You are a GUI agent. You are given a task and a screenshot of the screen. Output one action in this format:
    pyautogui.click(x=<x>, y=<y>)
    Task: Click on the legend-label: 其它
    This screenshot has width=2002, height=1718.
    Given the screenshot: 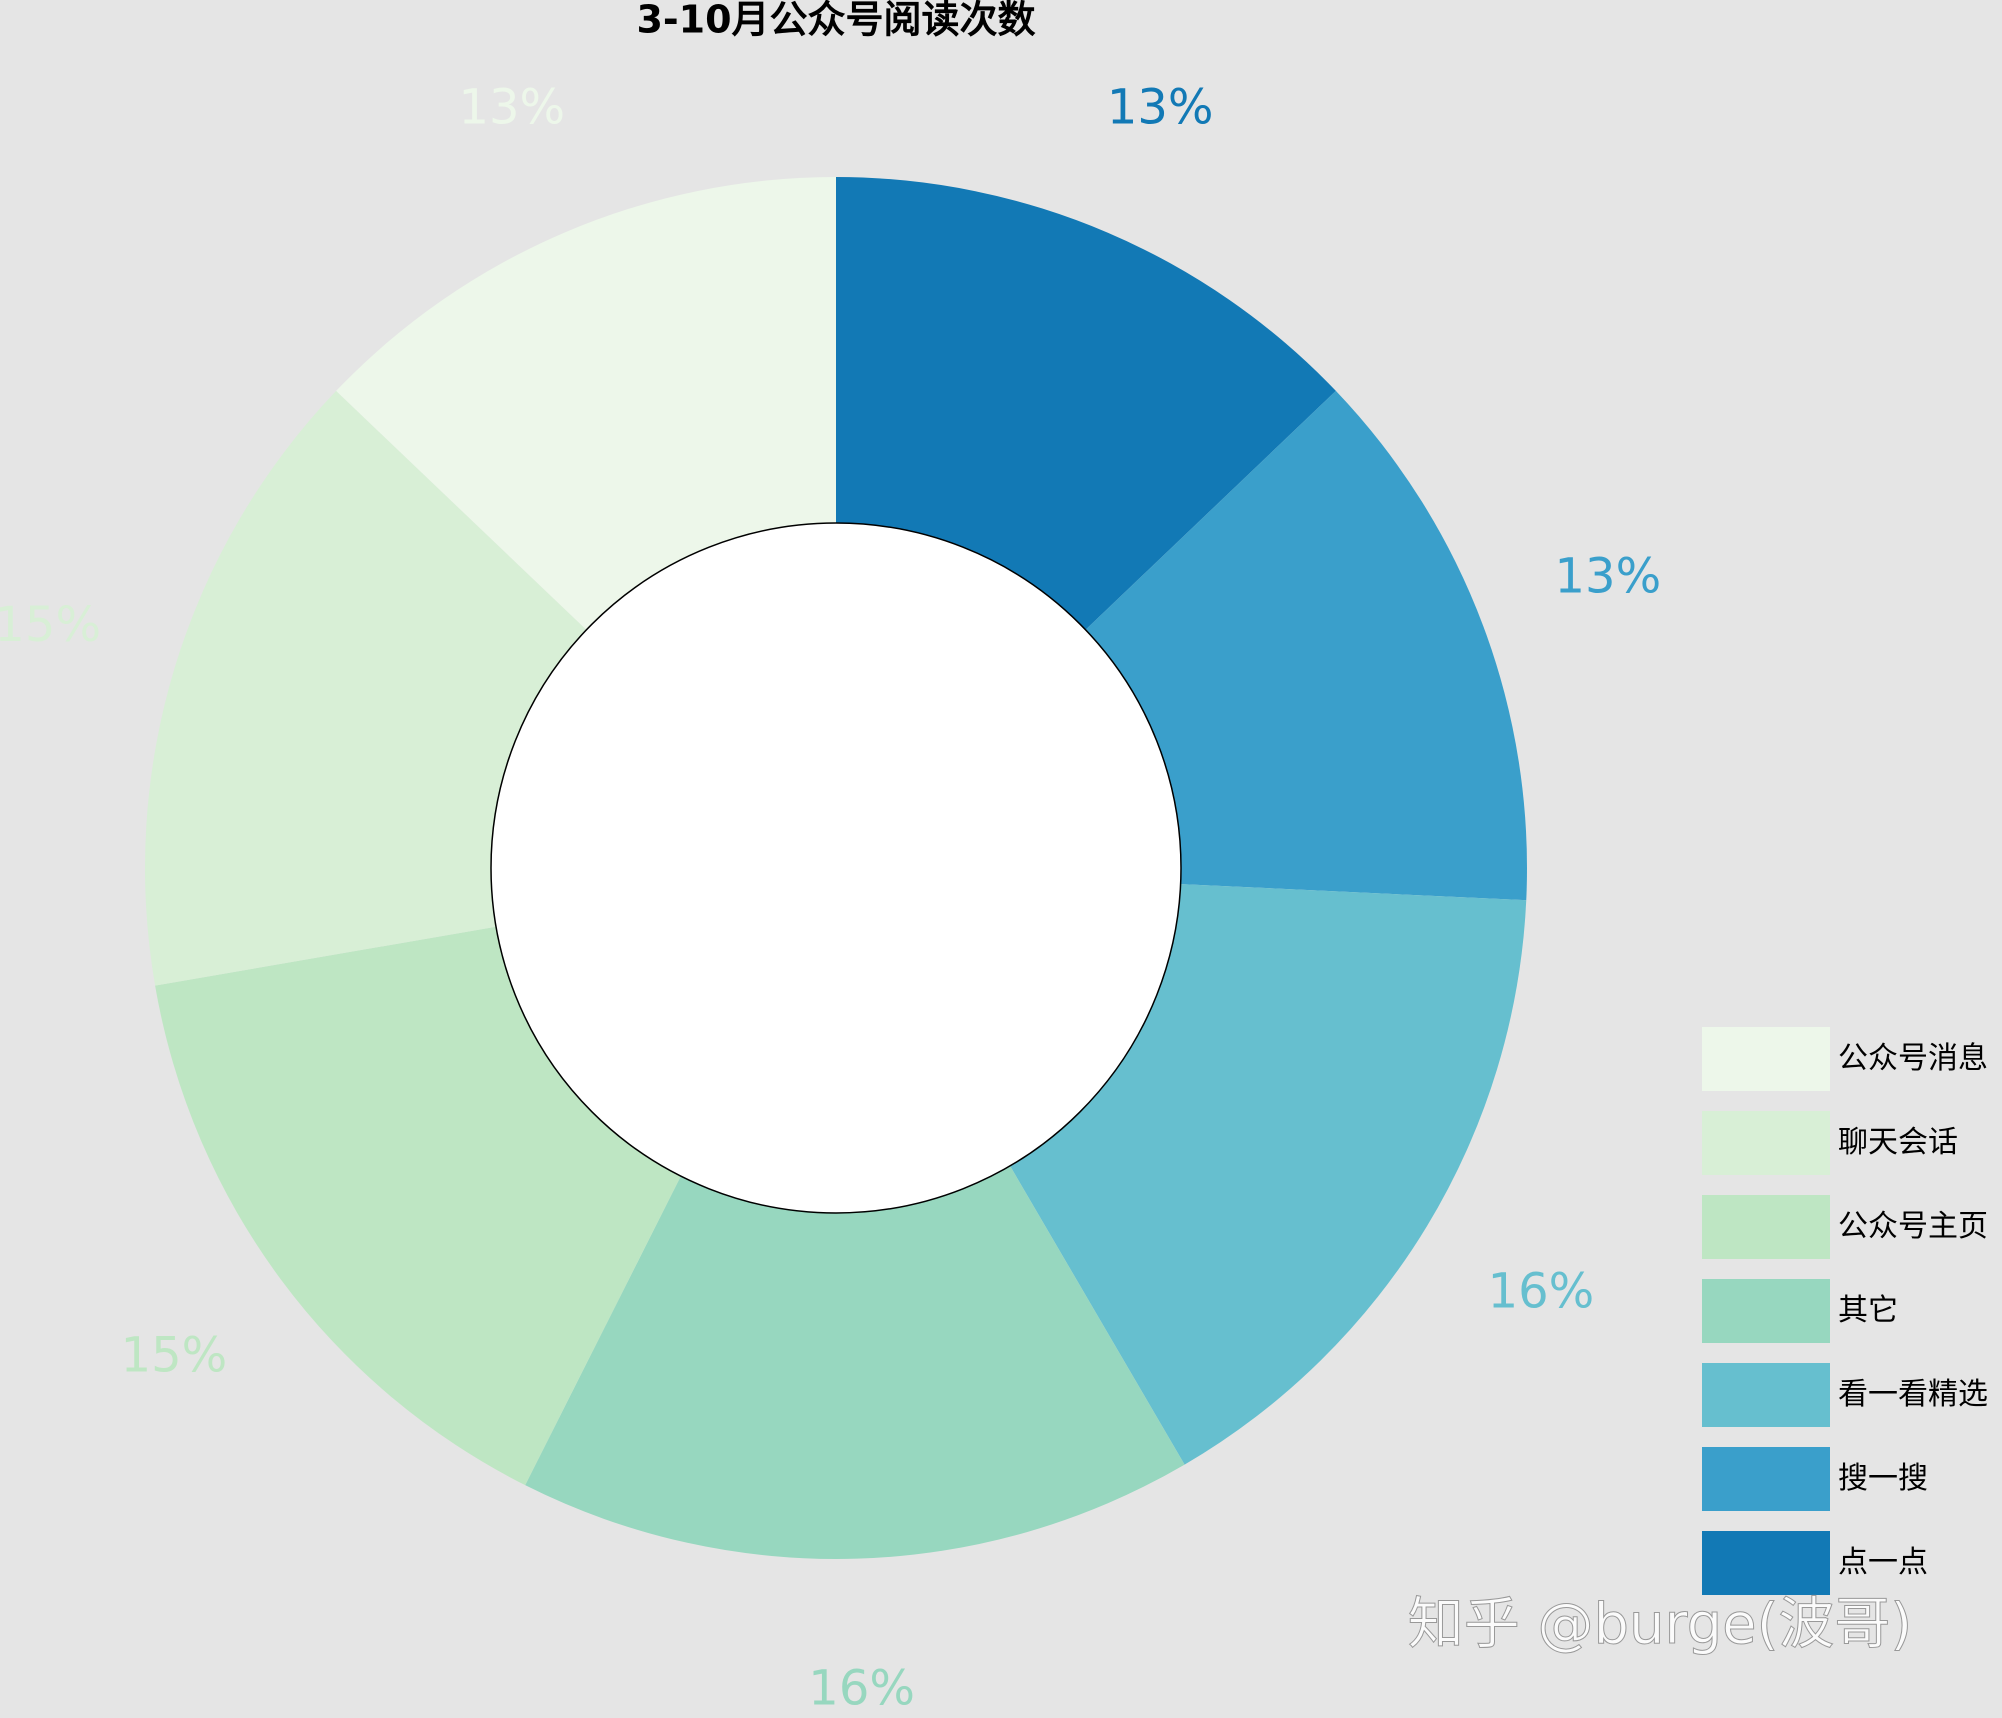 What is the action you would take?
    pyautogui.click(x=1868, y=1310)
    